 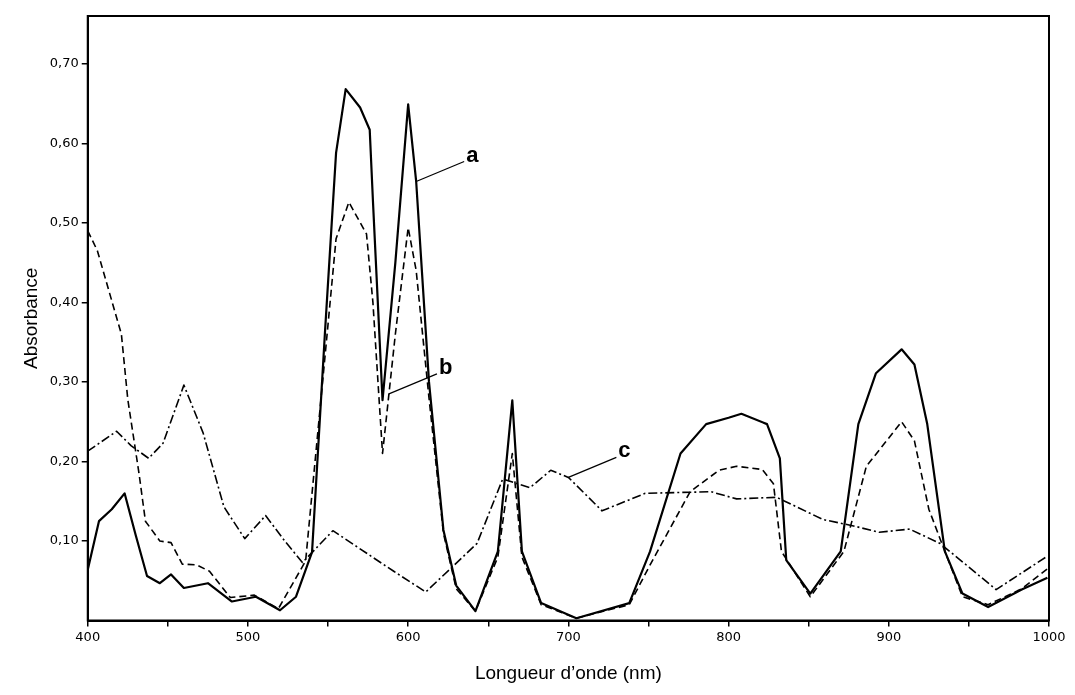 I want to click on y-tick-label: 0,60, so click(x=64, y=142).